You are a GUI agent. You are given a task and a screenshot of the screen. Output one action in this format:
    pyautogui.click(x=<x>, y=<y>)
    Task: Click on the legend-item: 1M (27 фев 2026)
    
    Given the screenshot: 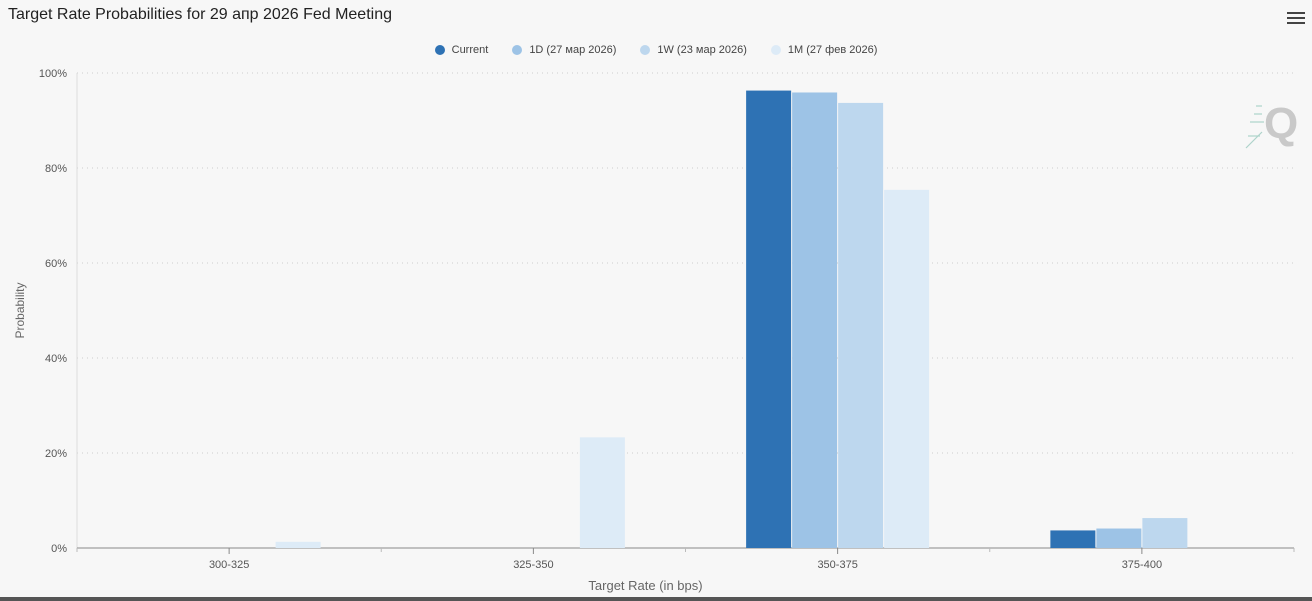 What is the action you would take?
    pyautogui.click(x=824, y=50)
    